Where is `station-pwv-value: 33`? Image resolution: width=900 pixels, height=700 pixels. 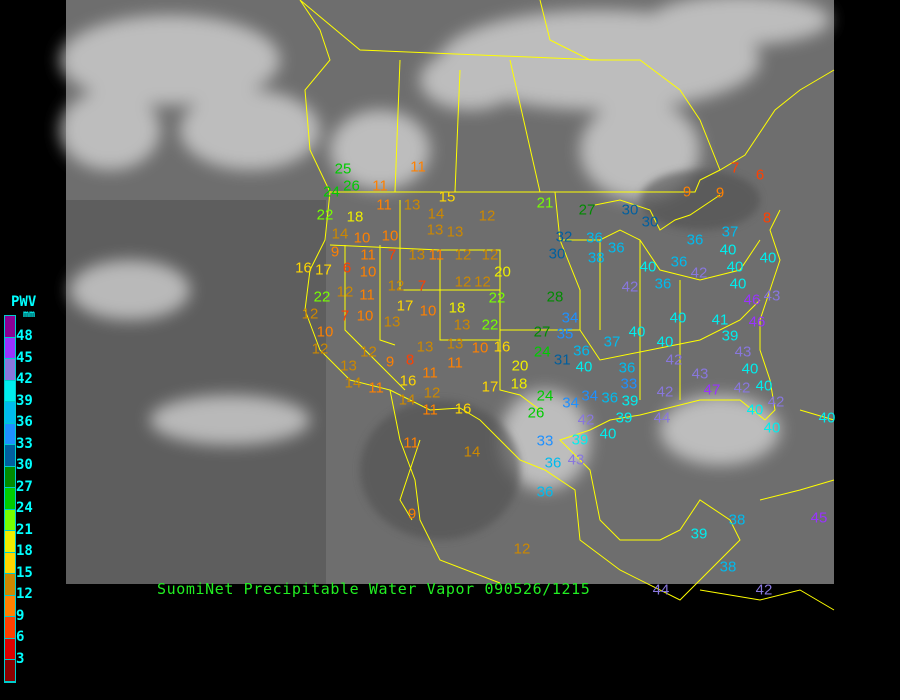
station-pwv-value: 33 is located at coordinates (545, 441).